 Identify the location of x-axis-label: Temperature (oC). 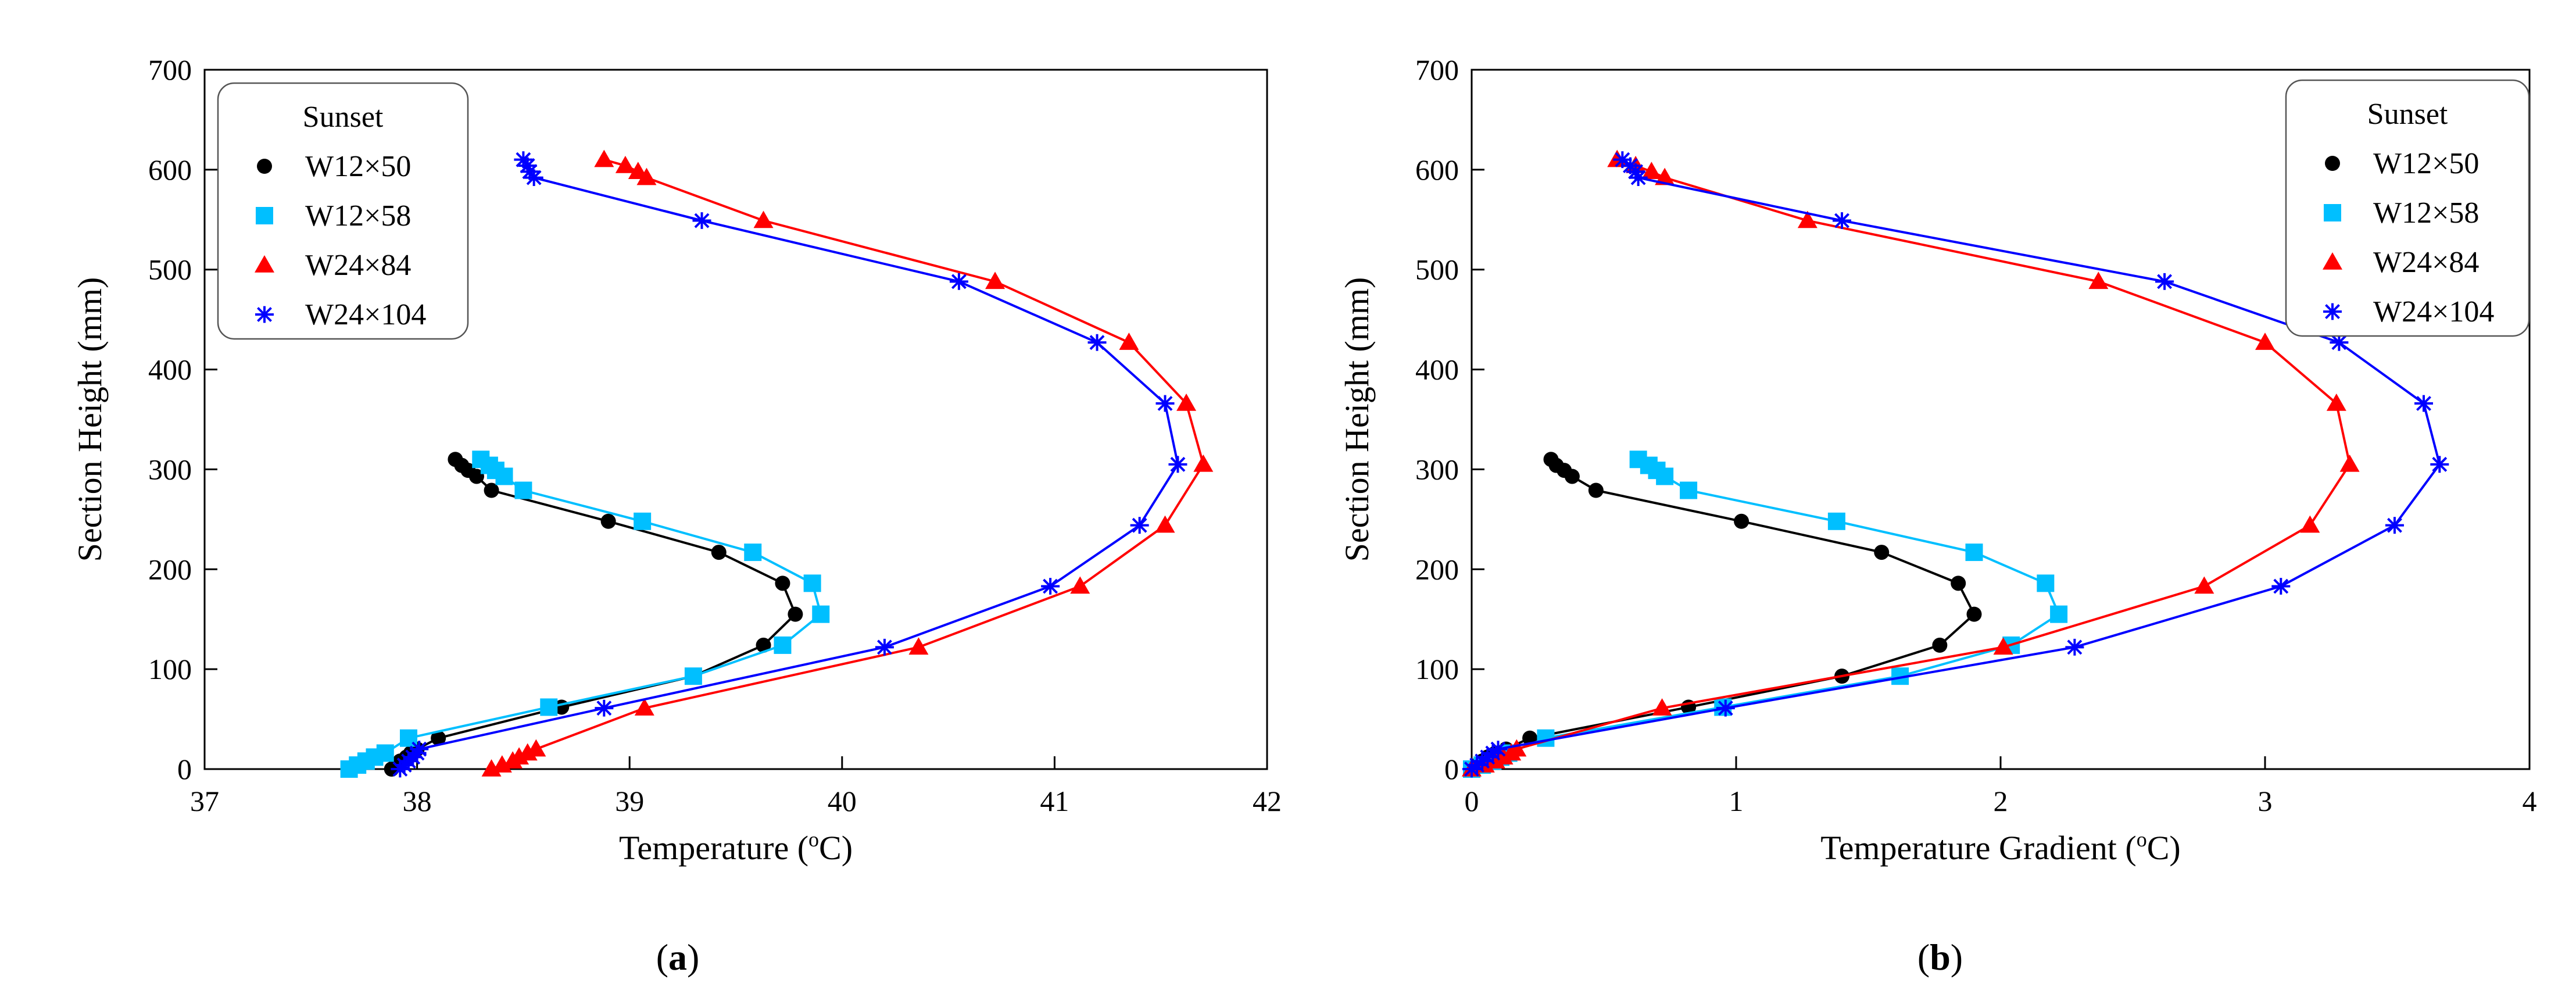
(736, 848).